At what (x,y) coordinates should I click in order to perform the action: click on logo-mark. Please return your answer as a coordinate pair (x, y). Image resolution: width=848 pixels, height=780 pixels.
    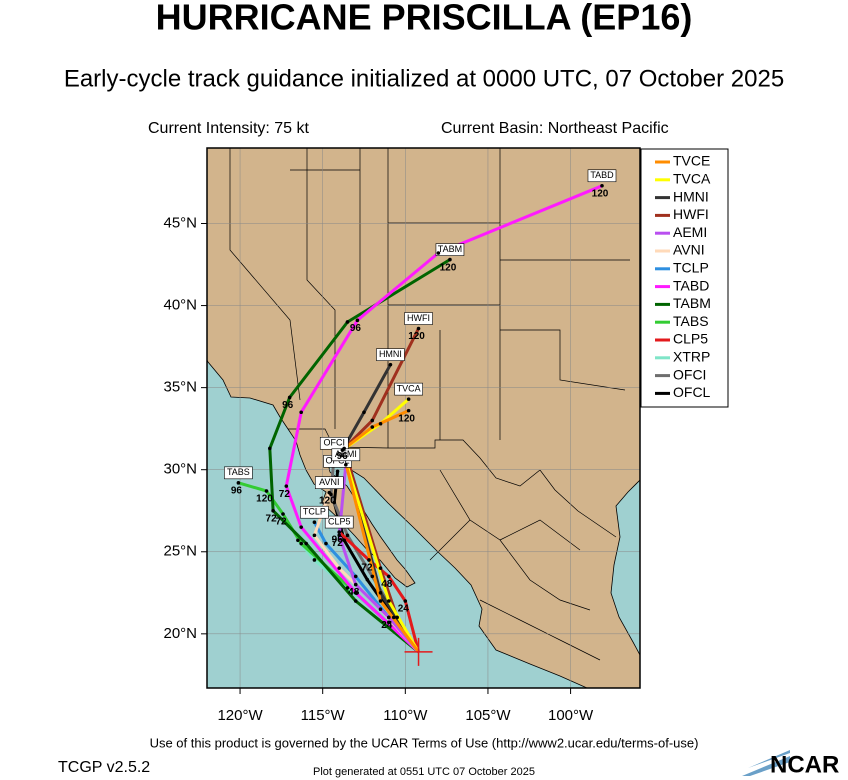
    Looking at the image, I should click on (766, 763).